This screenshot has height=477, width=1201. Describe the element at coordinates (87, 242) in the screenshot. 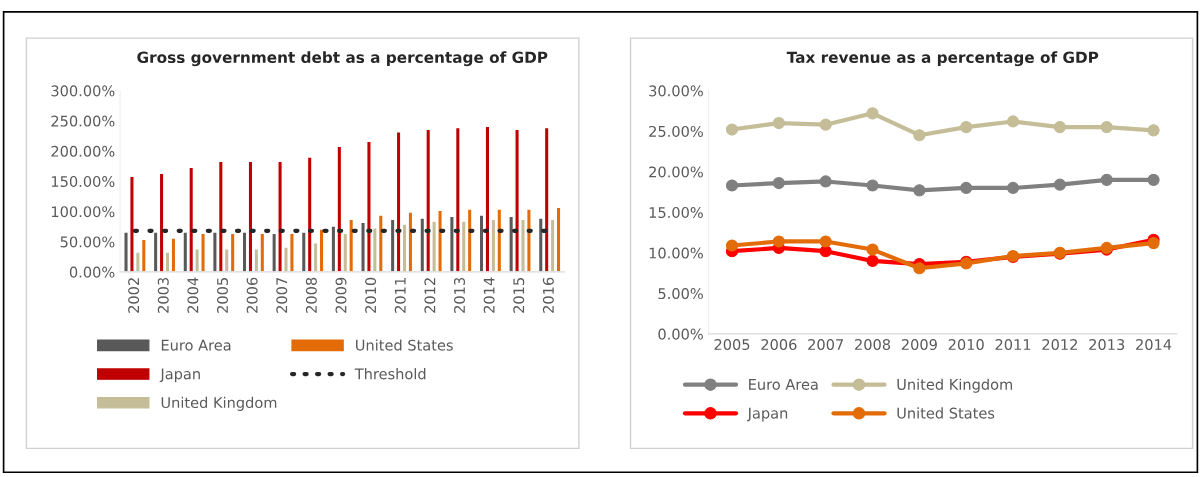

I see `y-tick-label: 50.00%` at that location.